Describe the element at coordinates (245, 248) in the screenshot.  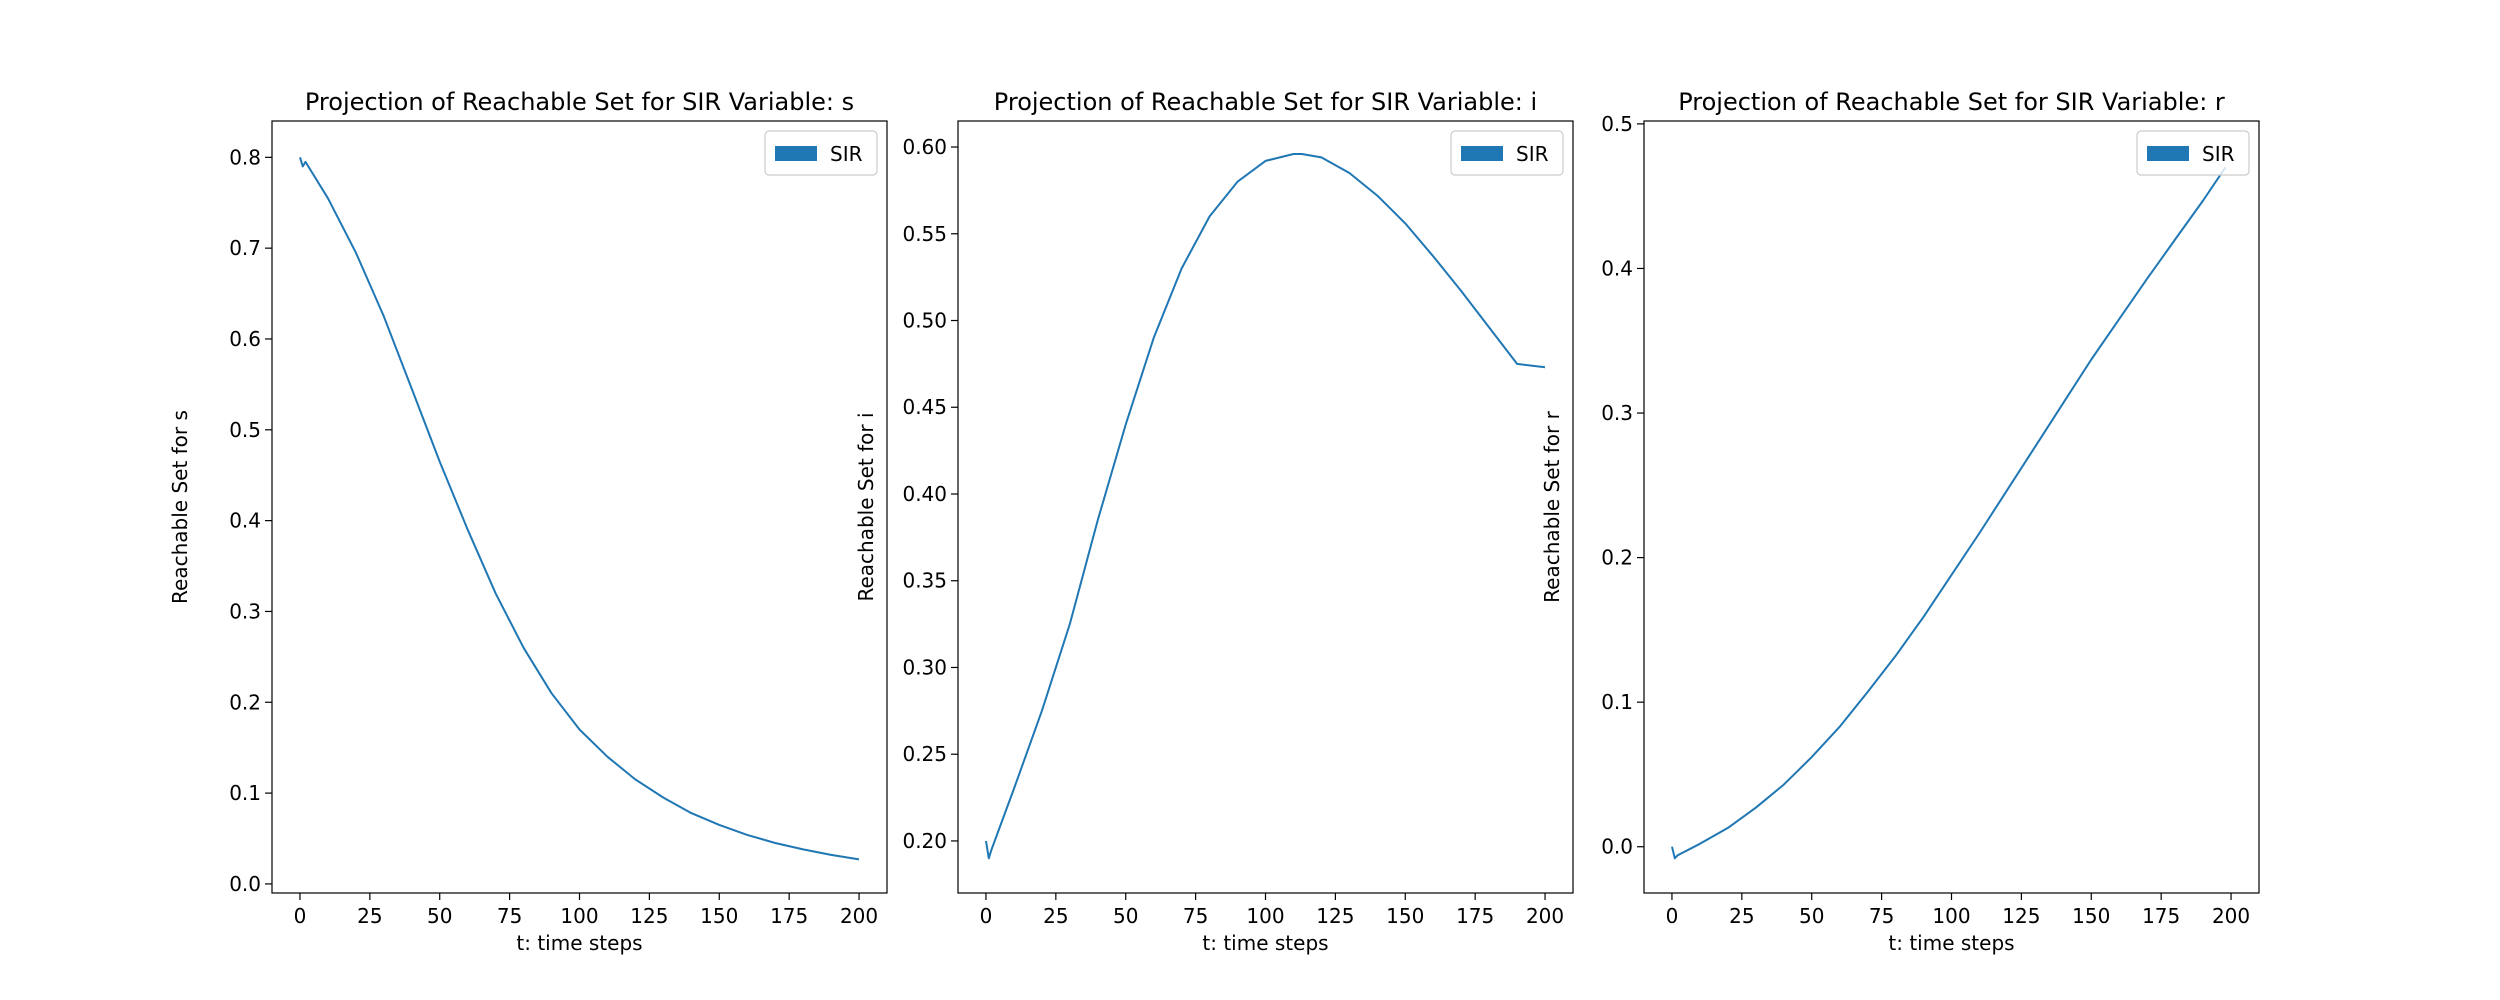
I see `y-tick-label: 0.7` at that location.